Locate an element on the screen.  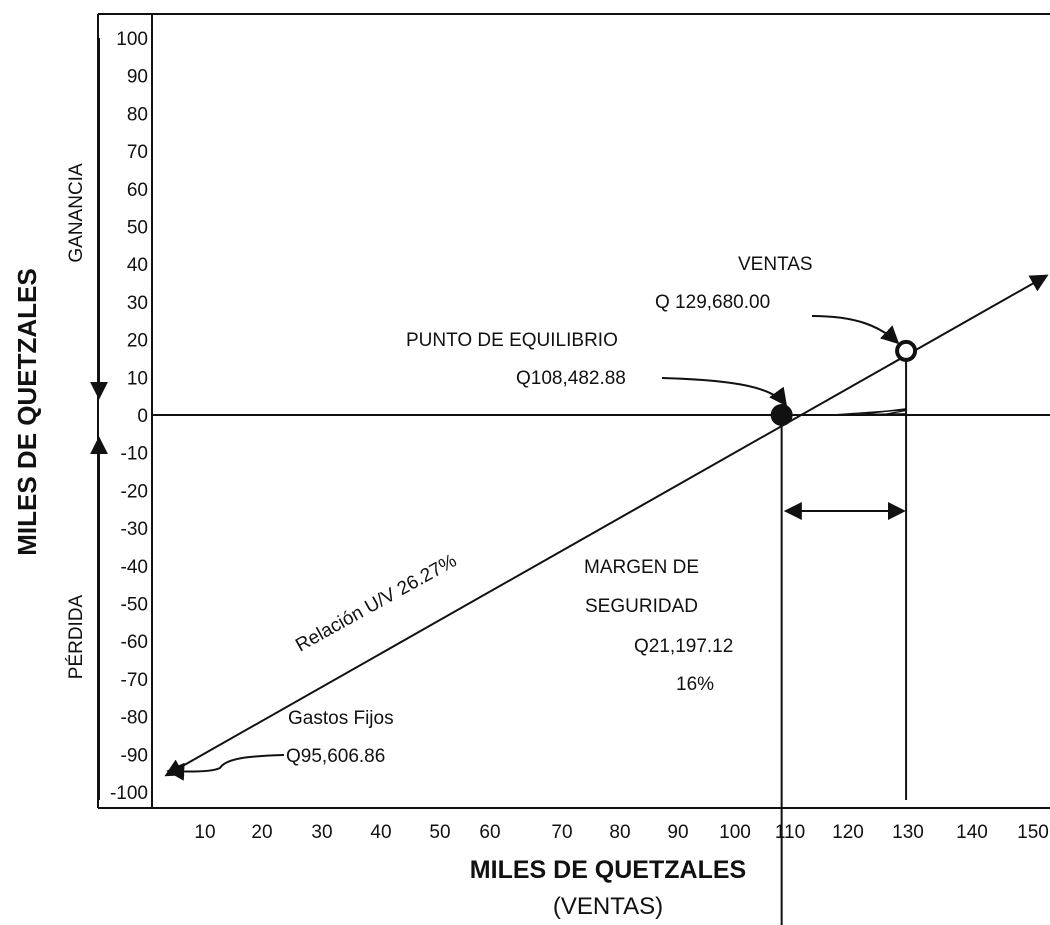
x-tick-label: 150 is located at coordinates (1033, 832).